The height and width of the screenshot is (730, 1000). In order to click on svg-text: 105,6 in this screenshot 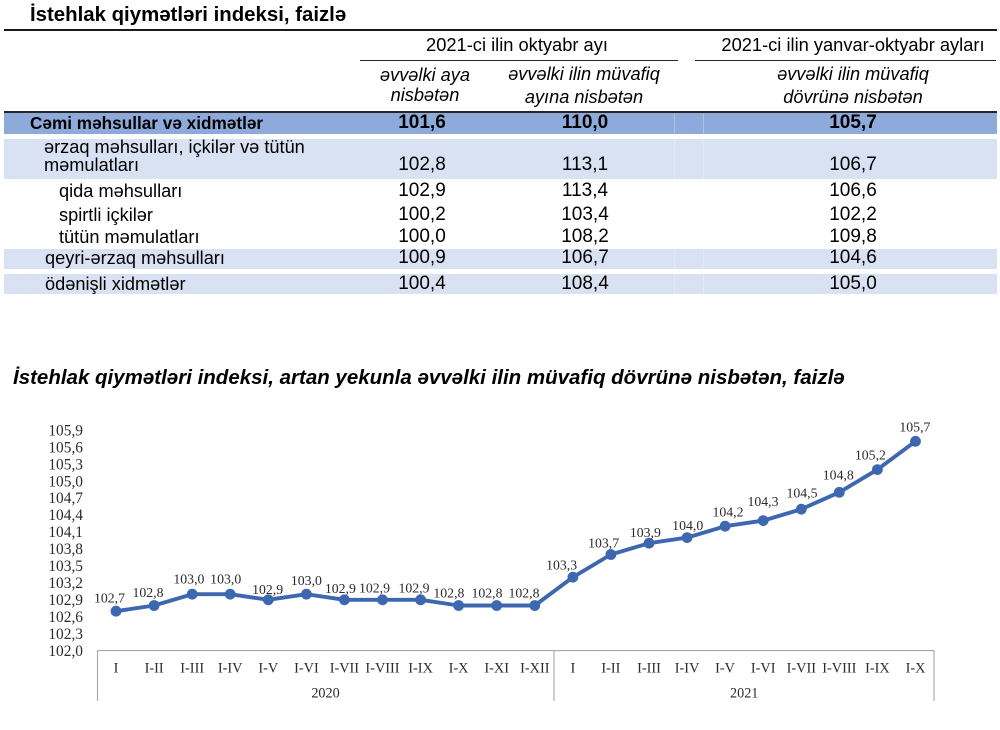, I will do `click(65, 447)`.